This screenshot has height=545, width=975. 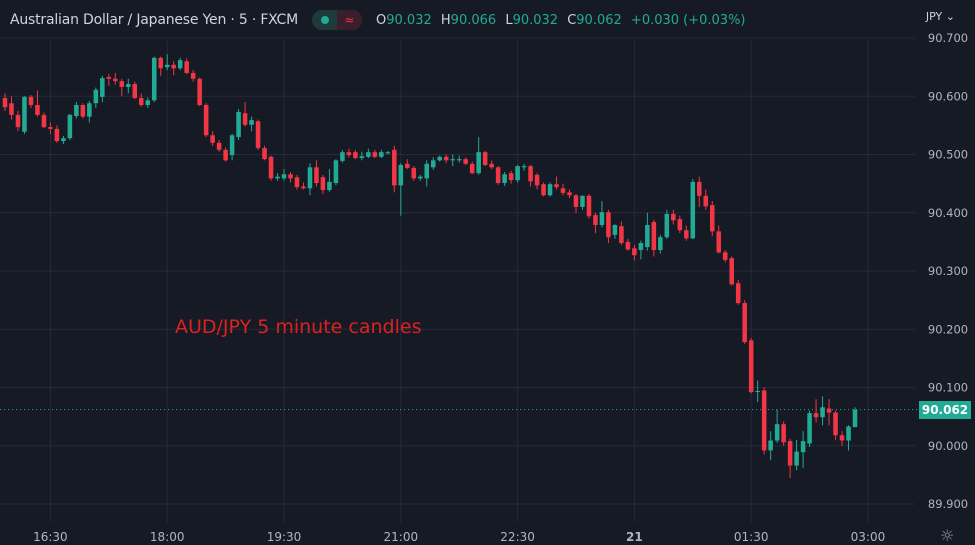 I want to click on high-value: 90.066, so click(x=473, y=20).